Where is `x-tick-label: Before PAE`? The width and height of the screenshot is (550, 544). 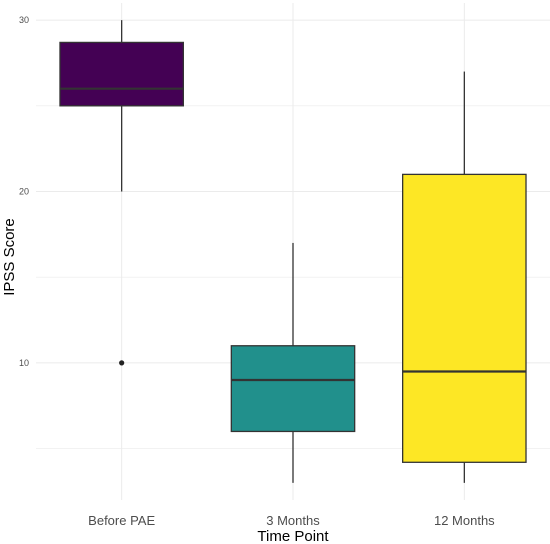
x-tick-label: Before PAE is located at coordinates (121, 520).